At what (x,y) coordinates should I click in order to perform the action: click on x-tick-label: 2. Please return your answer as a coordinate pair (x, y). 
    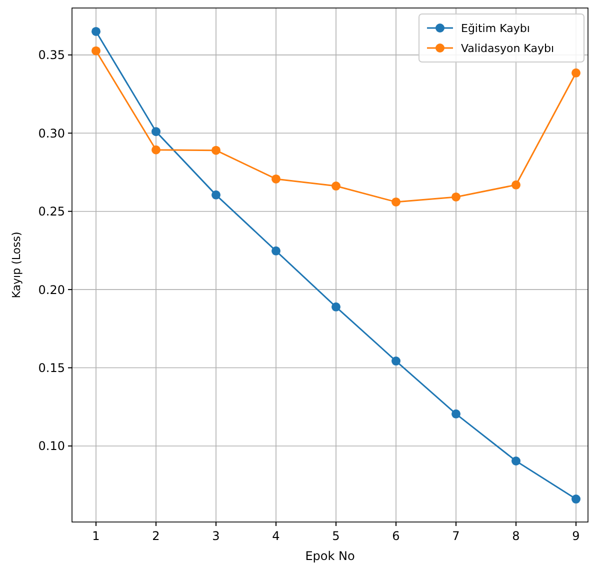
    Looking at the image, I should click on (156, 536).